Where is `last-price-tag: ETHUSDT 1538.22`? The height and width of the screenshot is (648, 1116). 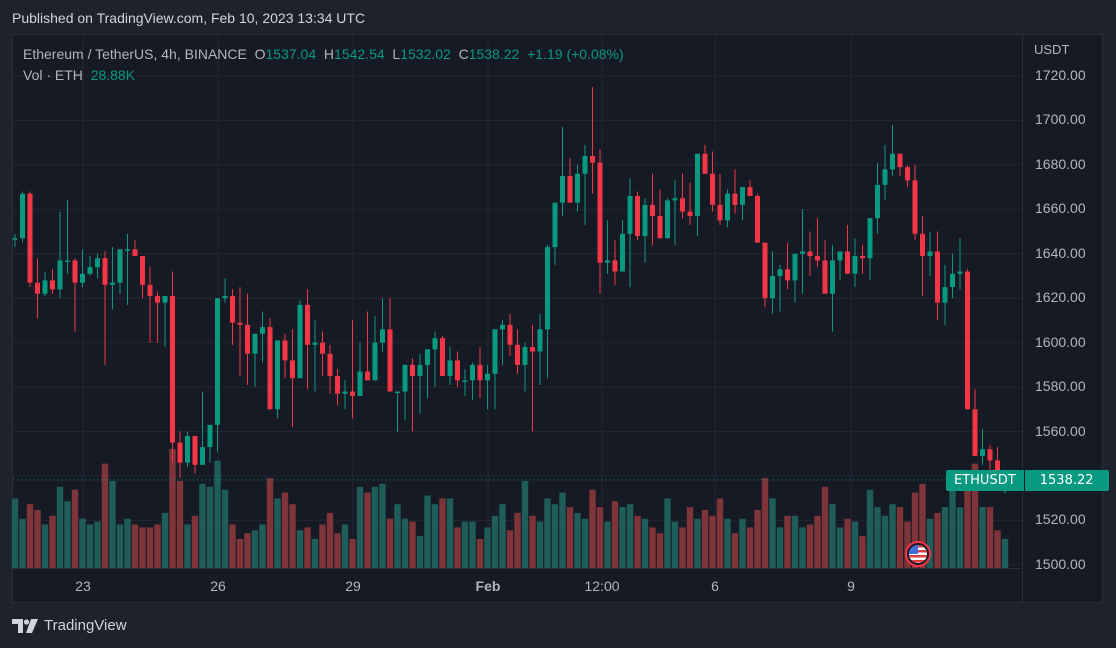
last-price-tag: ETHUSDT 1538.22 is located at coordinates (1027, 480).